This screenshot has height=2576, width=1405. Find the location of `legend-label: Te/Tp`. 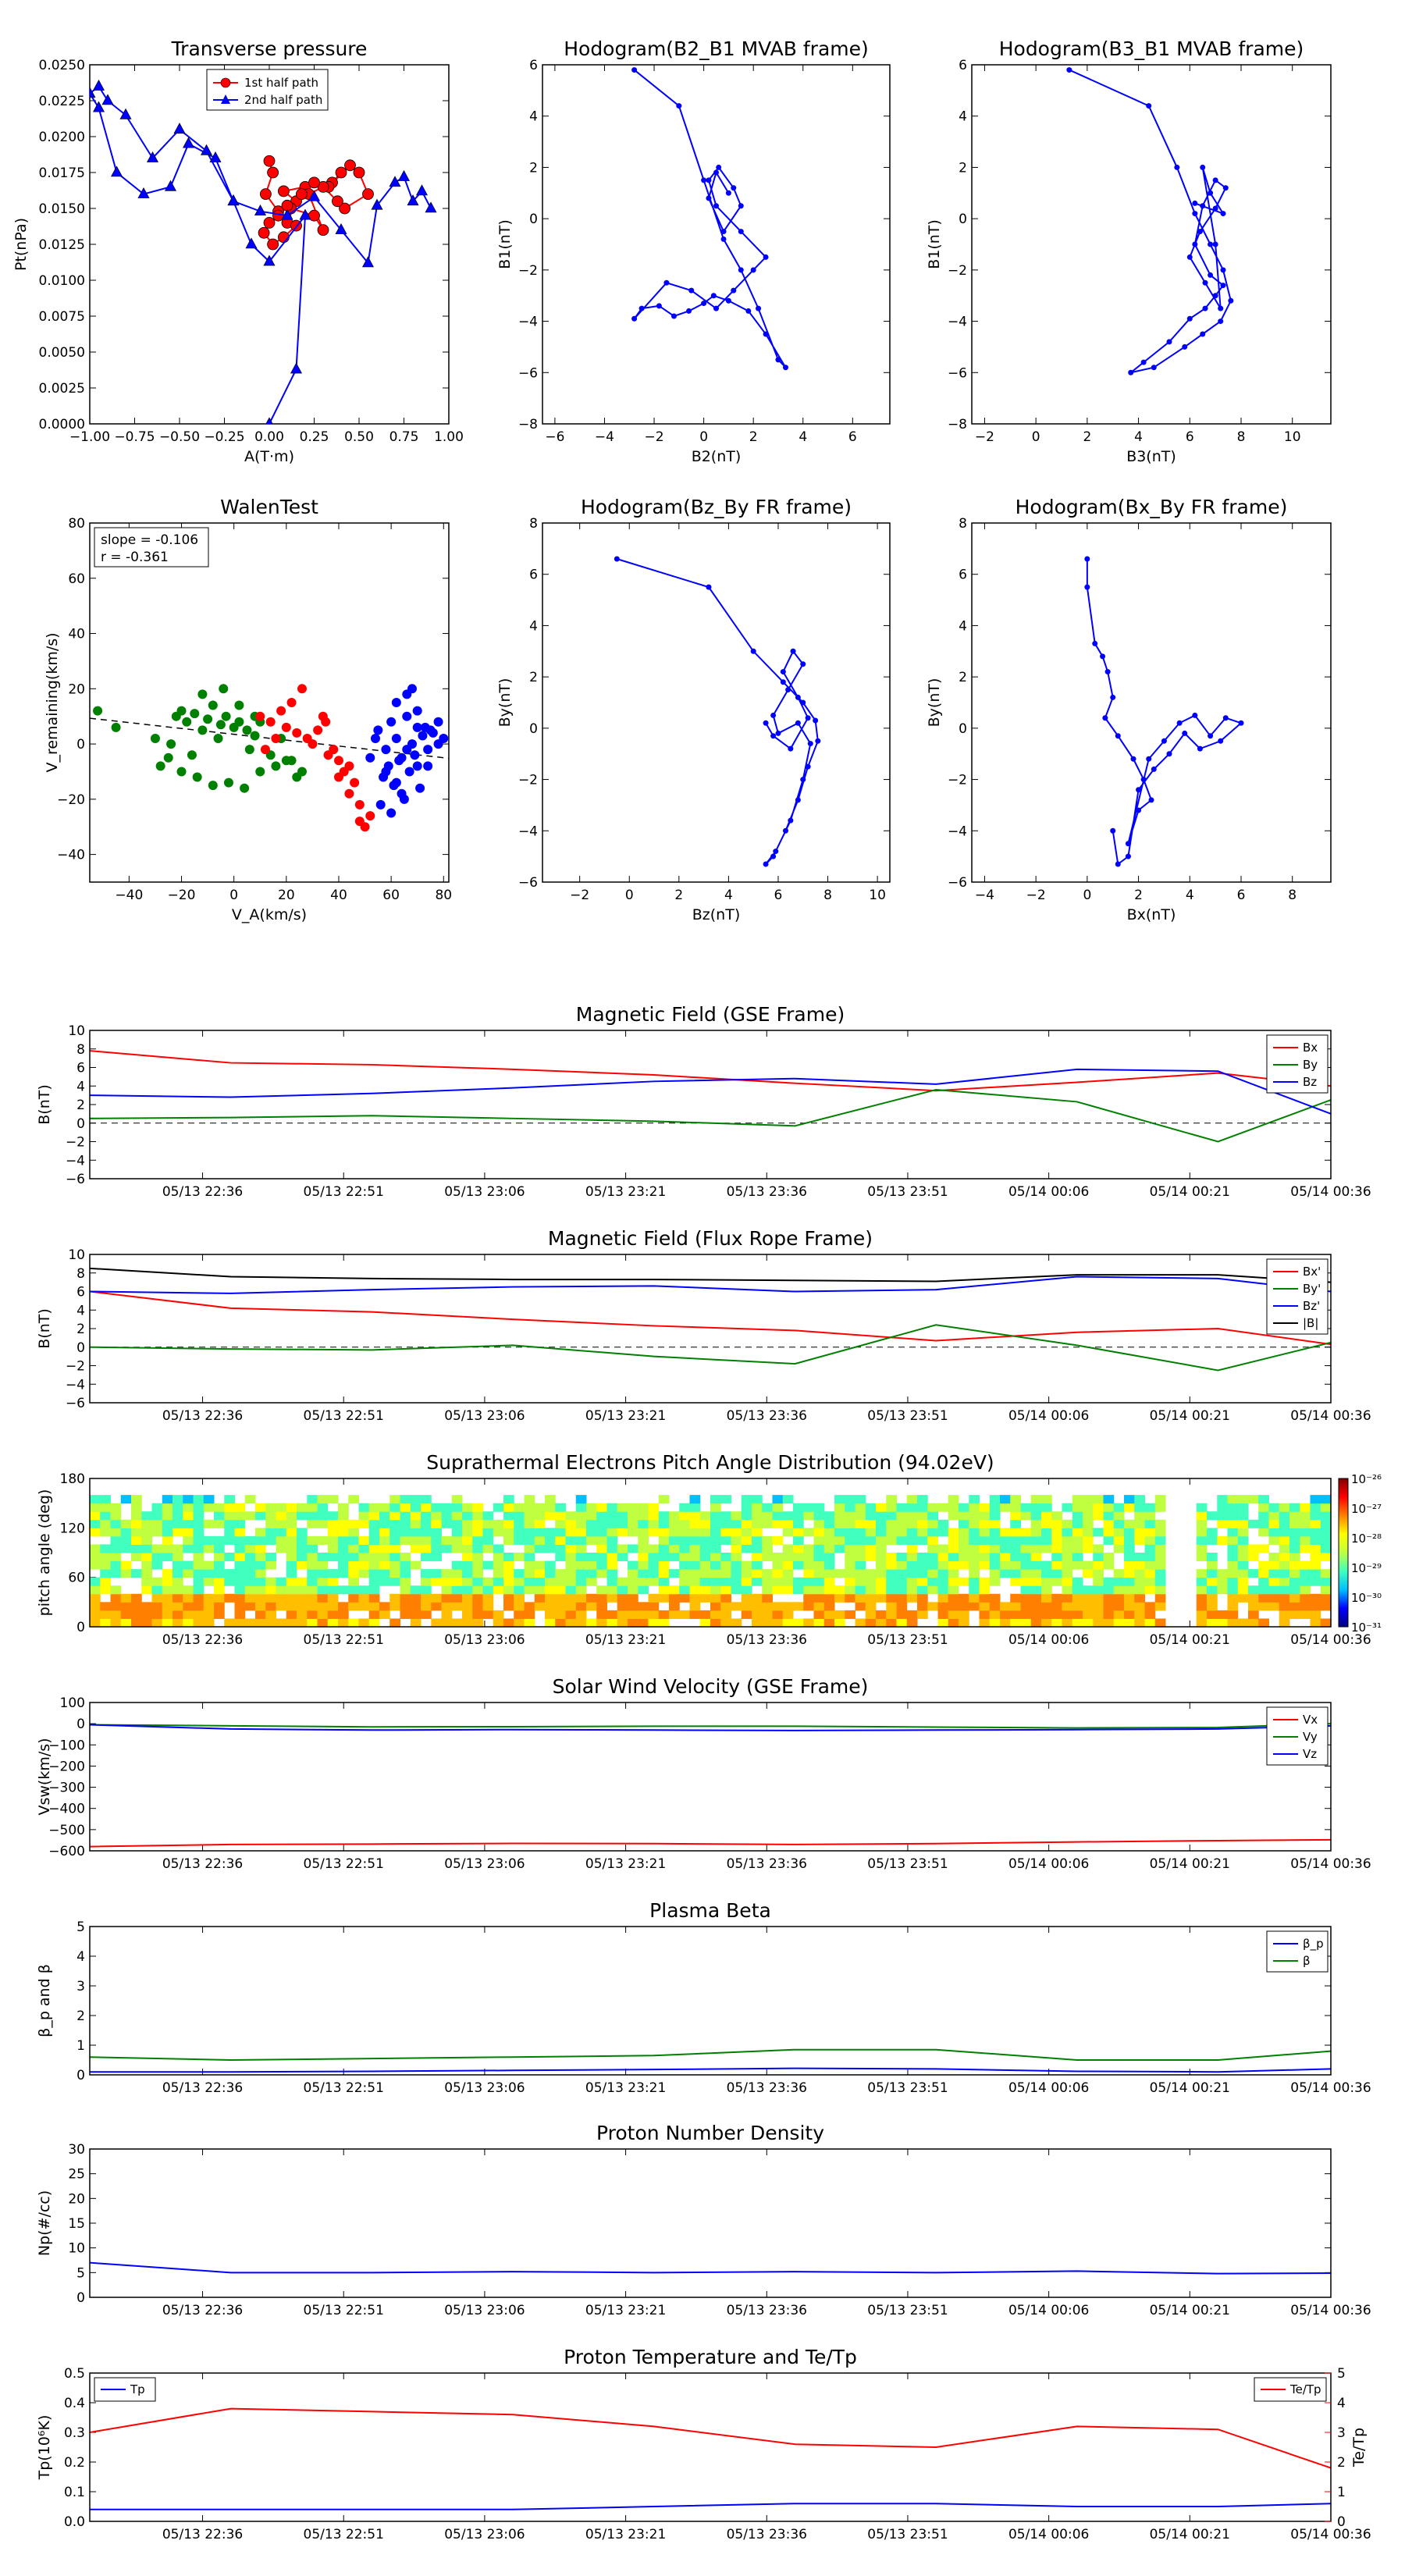

legend-label: Te/Tp is located at coordinates (1305, 2389).